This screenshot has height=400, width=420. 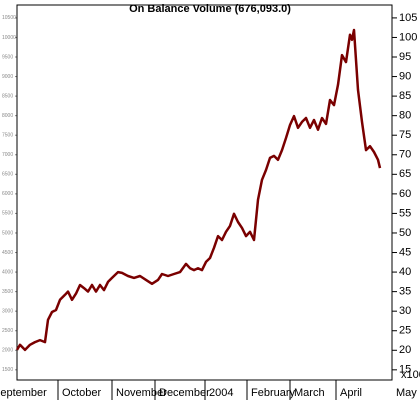 I want to click on x-tick-label: November, so click(x=141, y=393).